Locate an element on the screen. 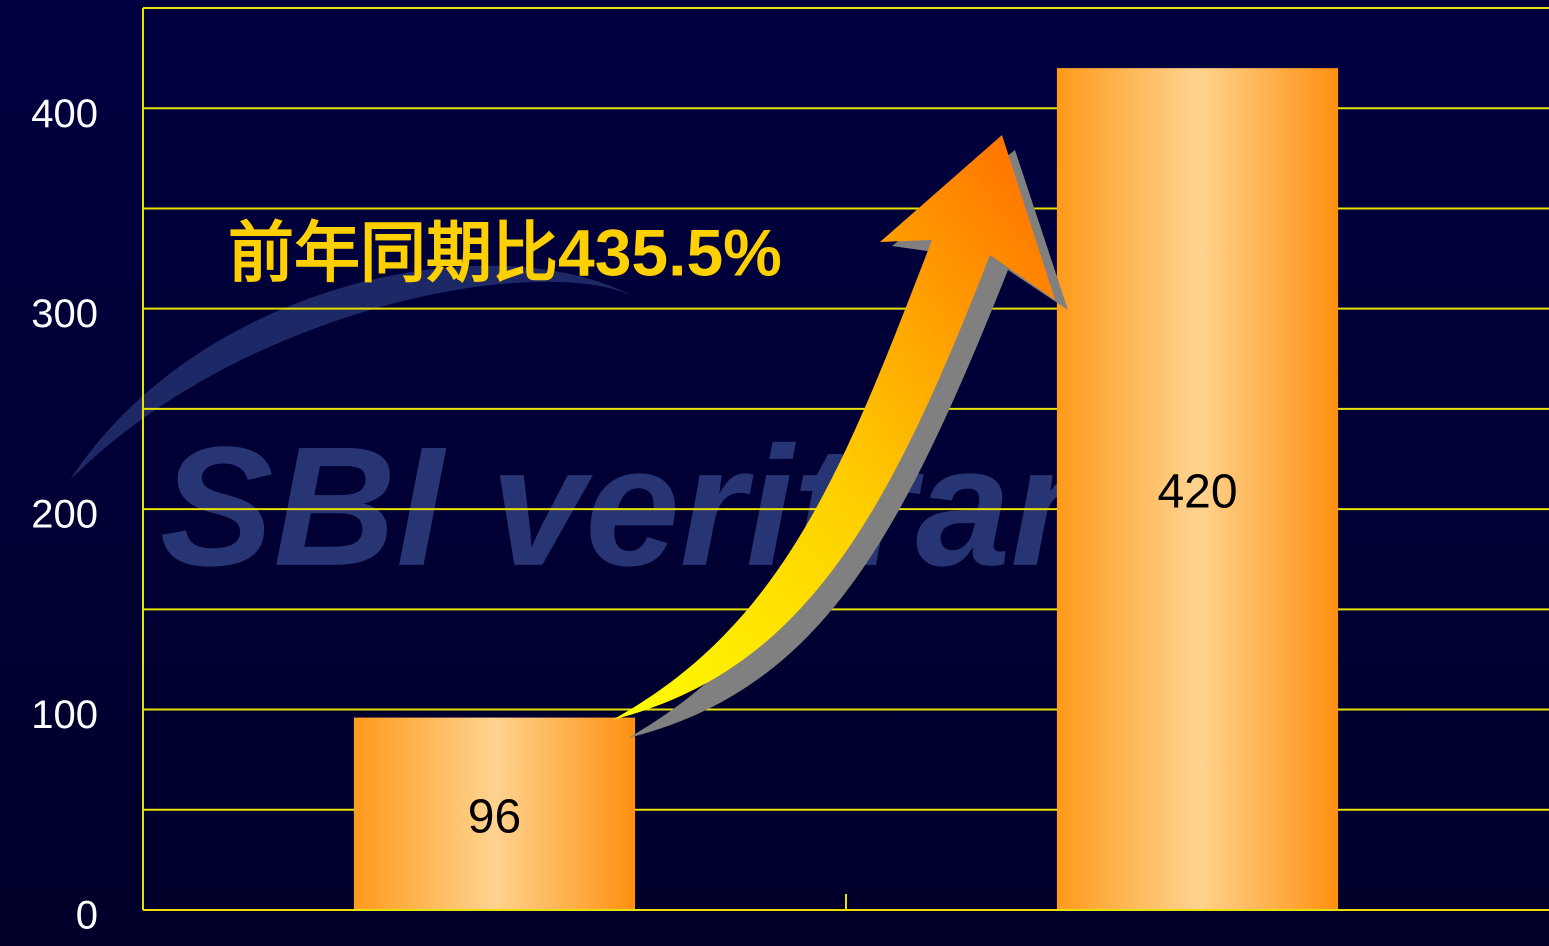 Image resolution: width=1549 pixels, height=946 pixels. y-tick-label: 400 is located at coordinates (64, 114).